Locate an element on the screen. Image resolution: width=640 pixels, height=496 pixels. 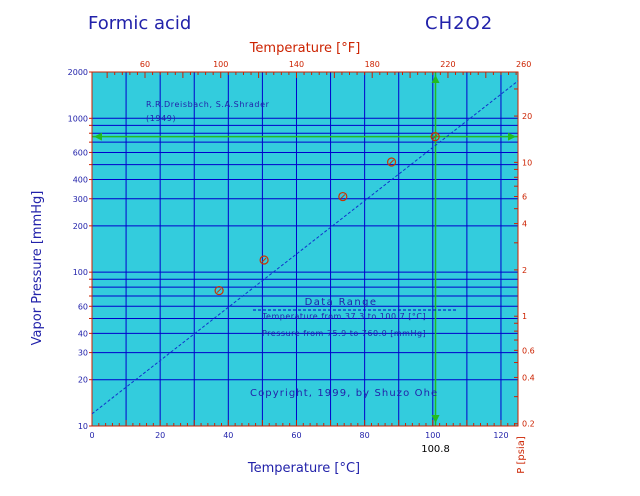
left-tick-label: 300 is located at coordinates (80, 199).